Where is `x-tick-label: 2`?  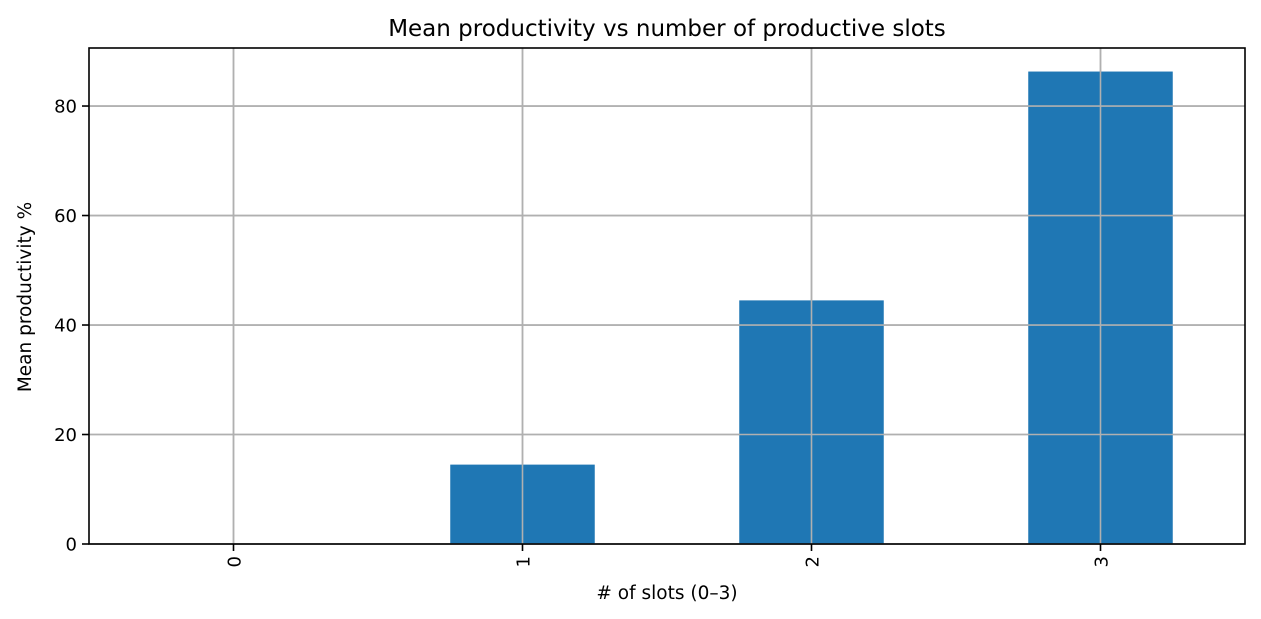 x-tick-label: 2 is located at coordinates (813, 561).